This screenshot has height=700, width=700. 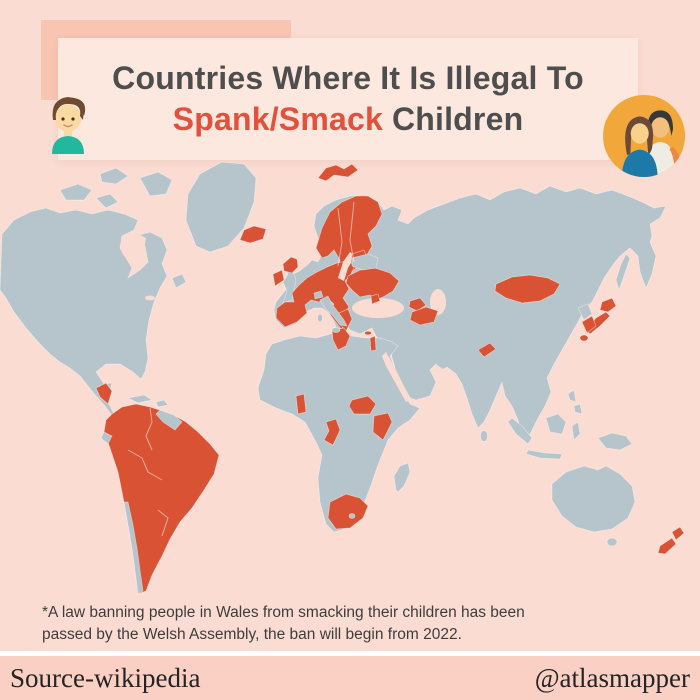 What do you see at coordinates (397, 377) in the screenshot?
I see `red-sea` at bounding box center [397, 377].